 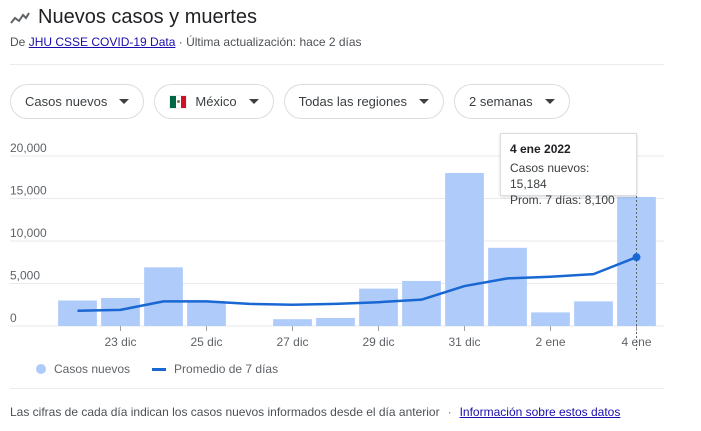 I want to click on divider-top, so click(x=337, y=64).